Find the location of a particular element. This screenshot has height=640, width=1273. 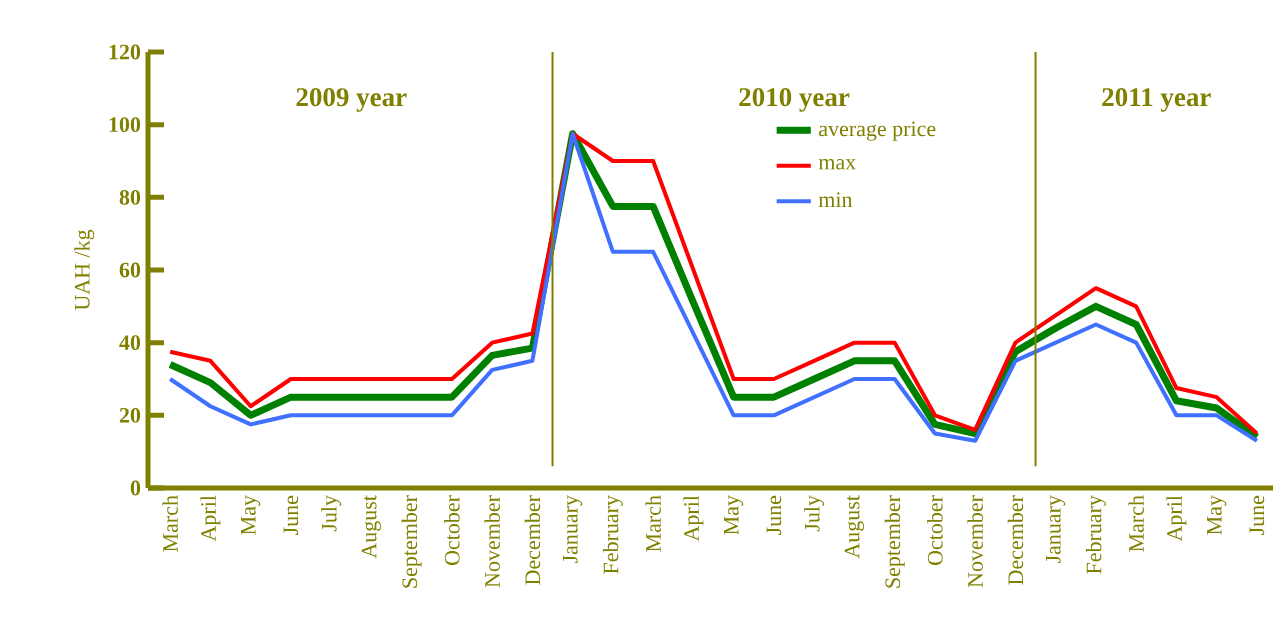

y-tick-label: 40 is located at coordinates (130, 343).